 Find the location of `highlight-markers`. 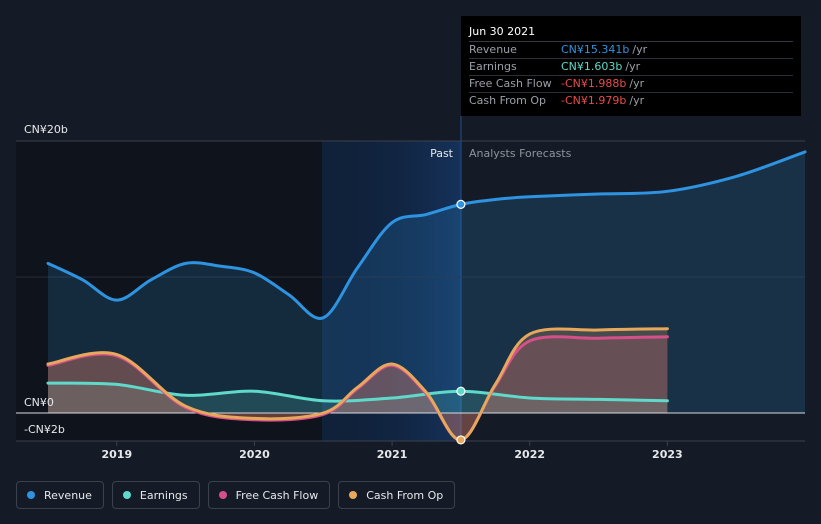

highlight-markers is located at coordinates (461, 322).